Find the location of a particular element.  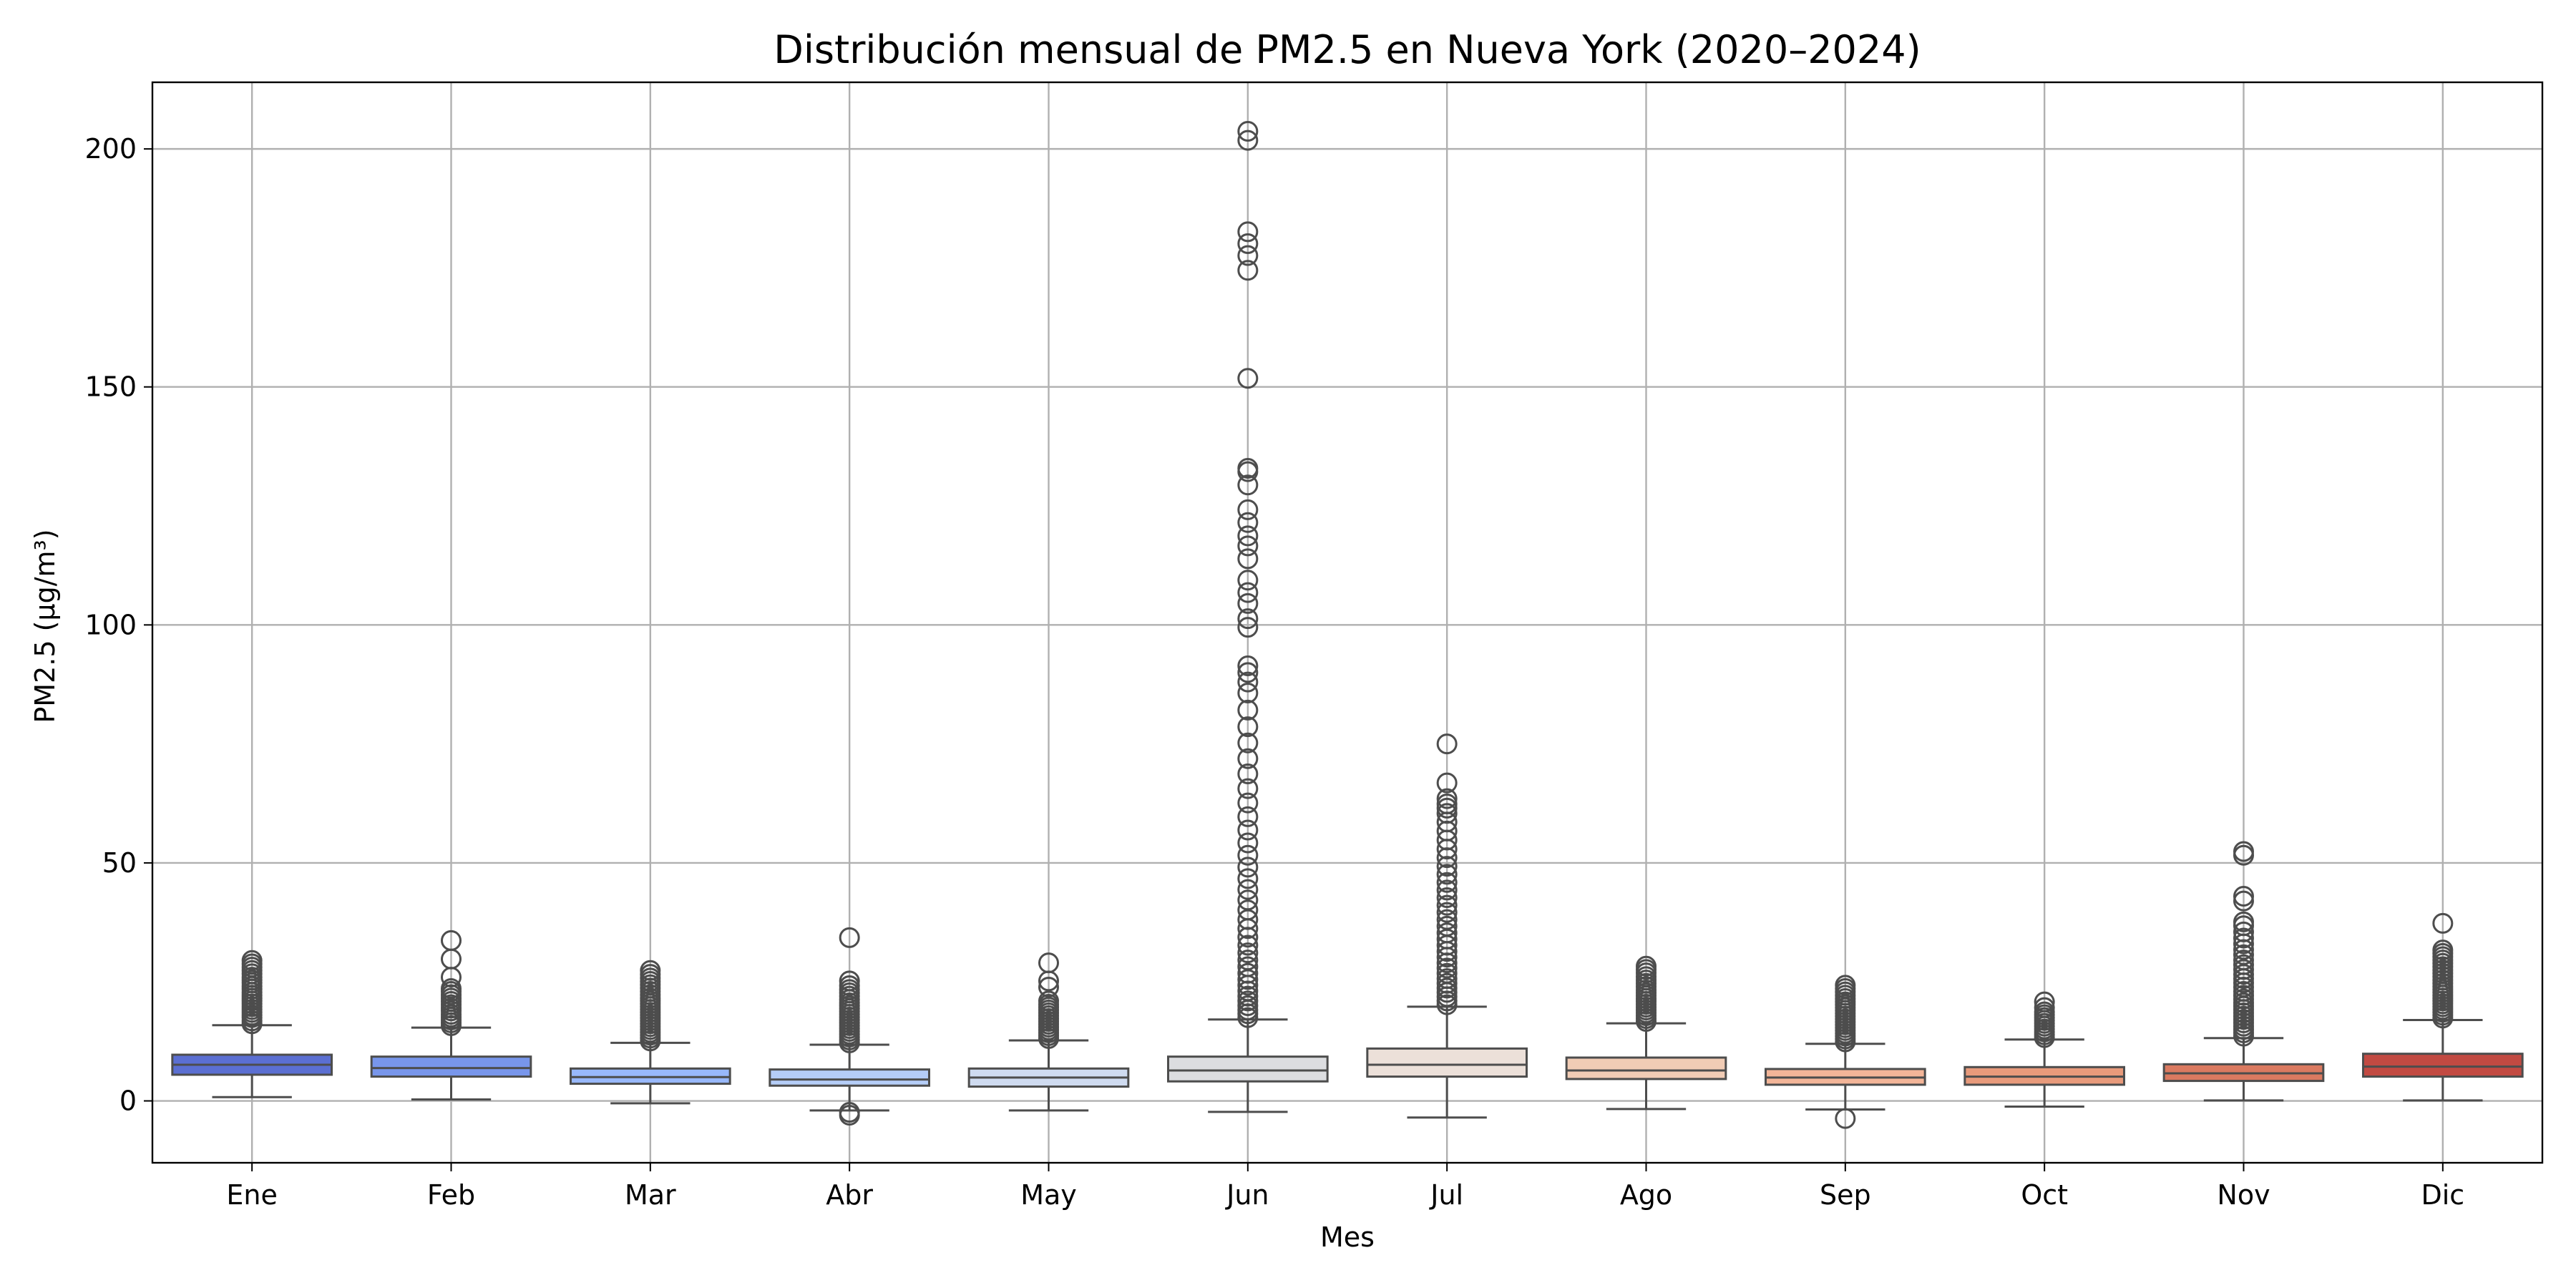

x-tick-label: Feb is located at coordinates (451, 1195).